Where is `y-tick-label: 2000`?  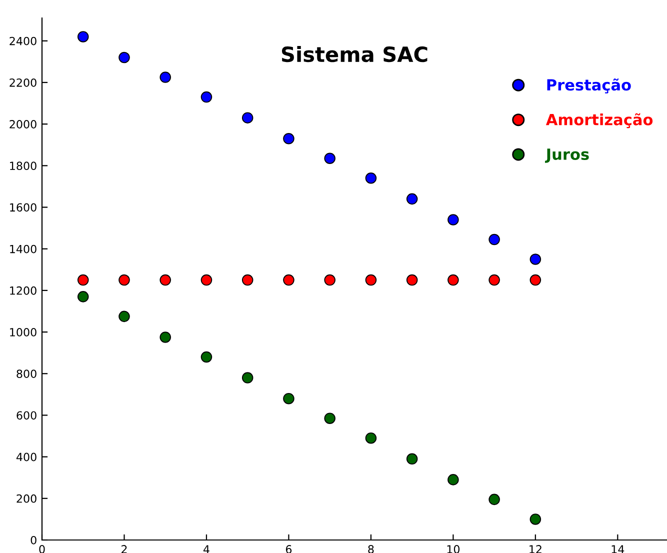
y-tick-label: 2000 is located at coordinates (23, 124).